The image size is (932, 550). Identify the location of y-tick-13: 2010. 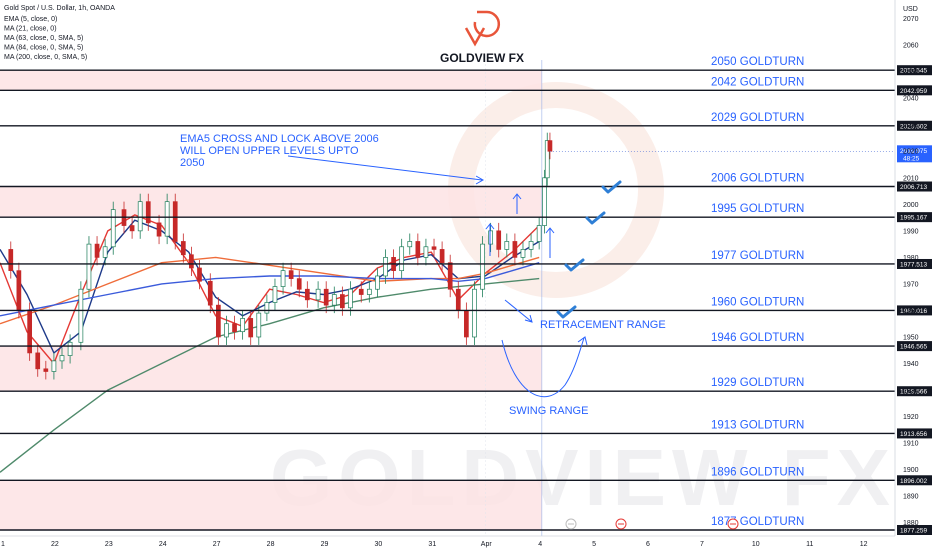
(911, 178).